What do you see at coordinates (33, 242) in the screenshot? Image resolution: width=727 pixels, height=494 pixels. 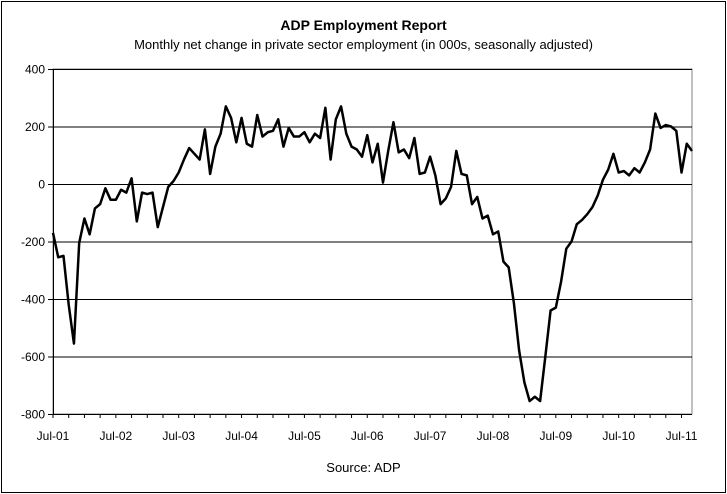 I see `y-tick-label: -200` at bounding box center [33, 242].